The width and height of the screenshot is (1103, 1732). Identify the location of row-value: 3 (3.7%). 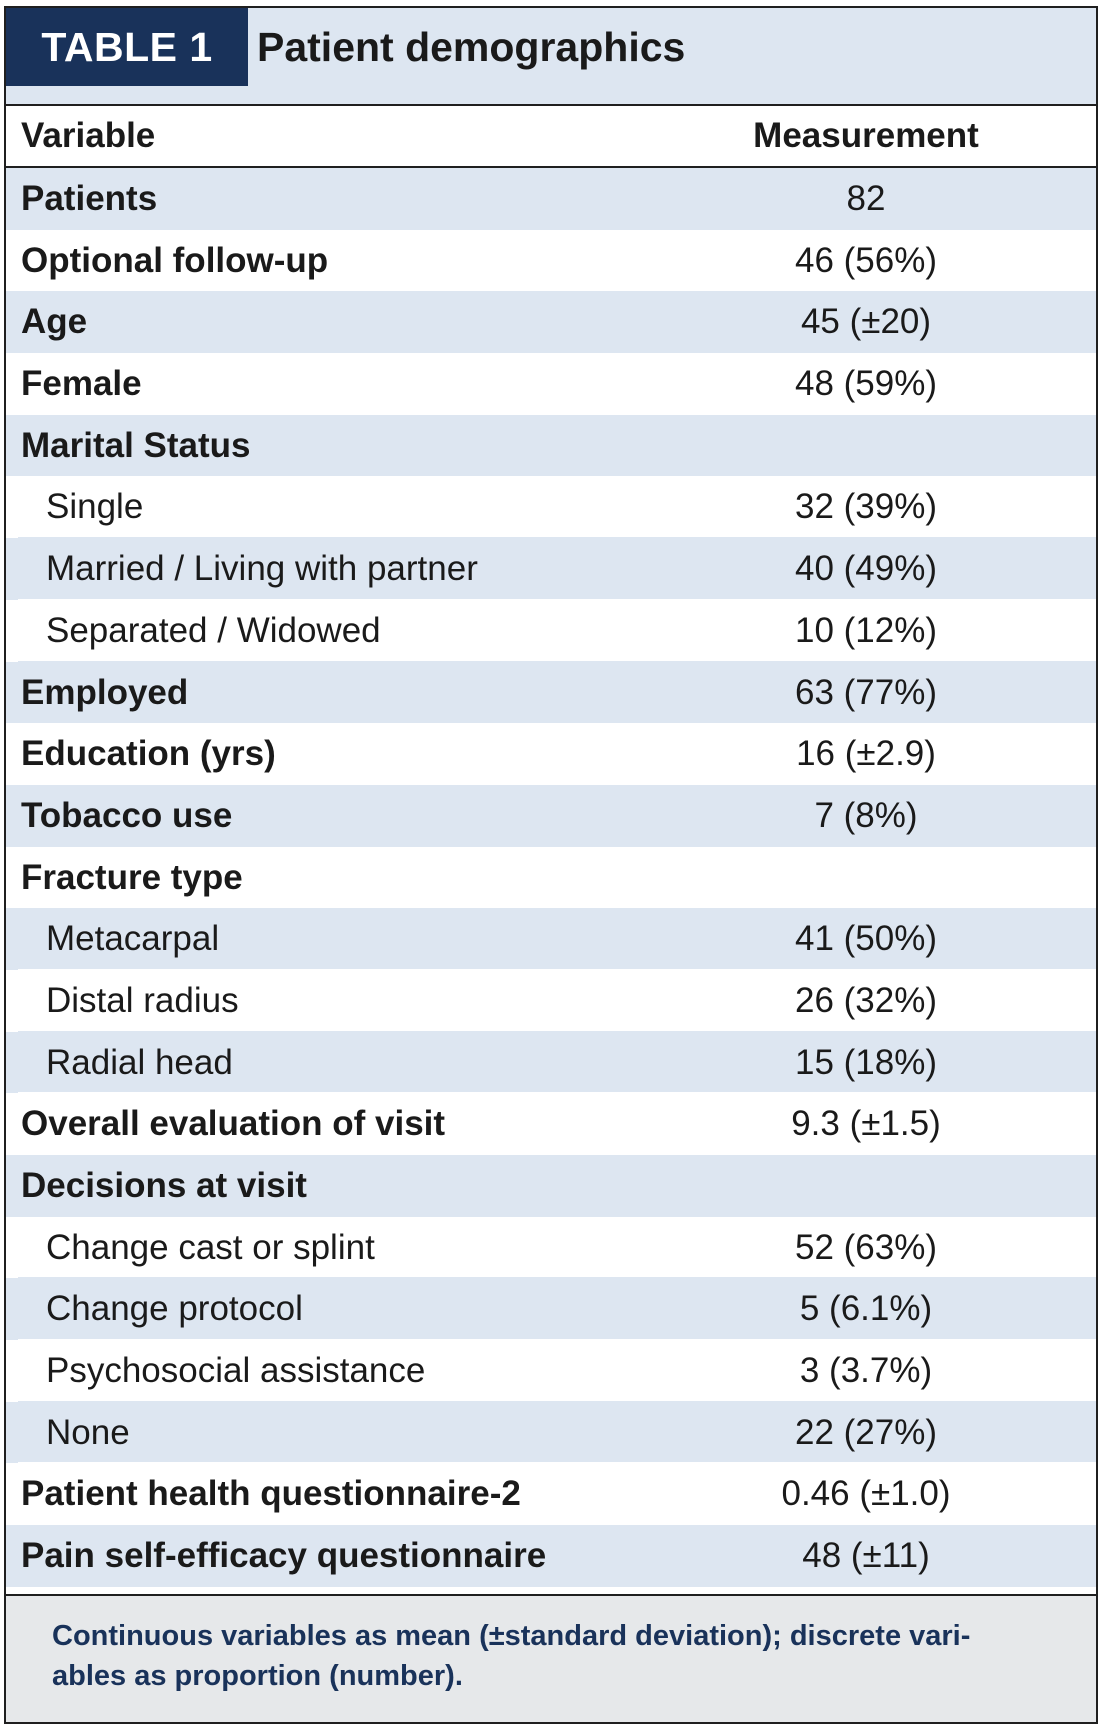
(866, 1371).